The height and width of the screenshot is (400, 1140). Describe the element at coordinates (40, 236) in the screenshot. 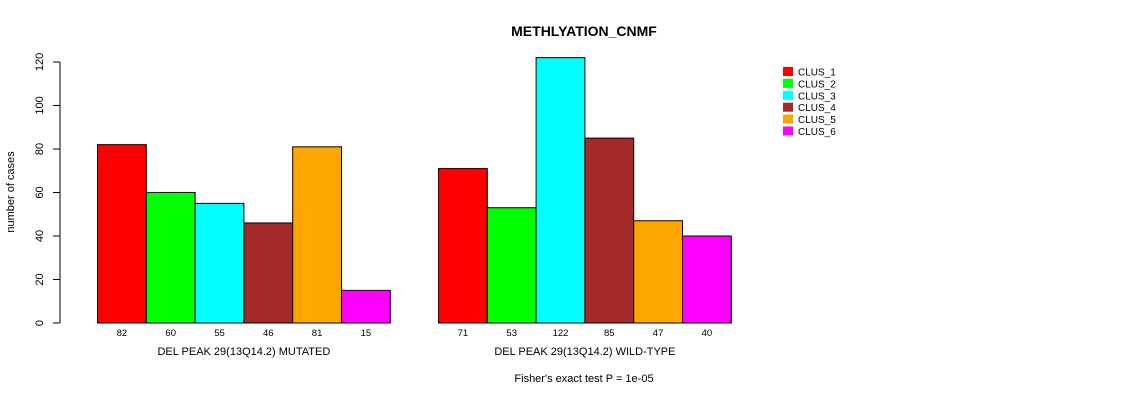

I see `y-tick-label: 40` at that location.